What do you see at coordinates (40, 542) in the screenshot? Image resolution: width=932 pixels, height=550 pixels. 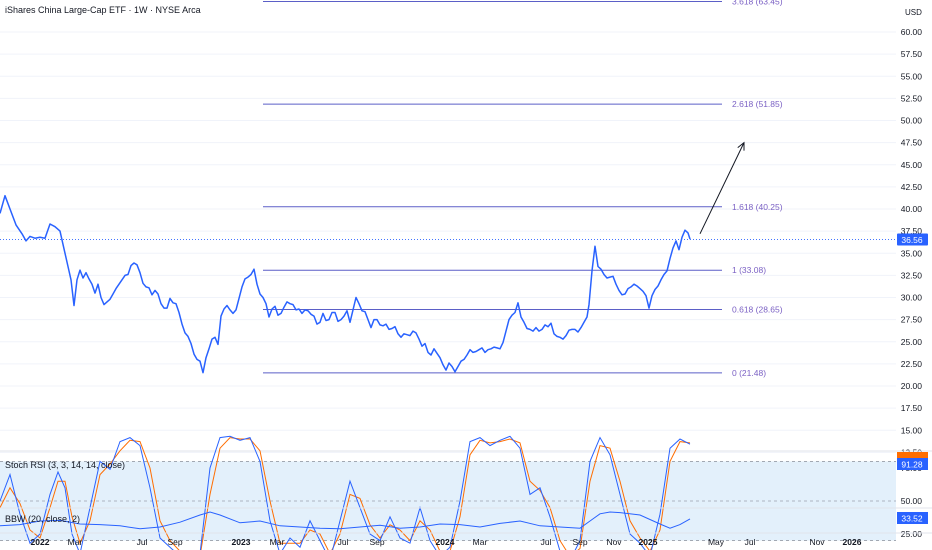 I see `time-tick-label: 2022` at bounding box center [40, 542].